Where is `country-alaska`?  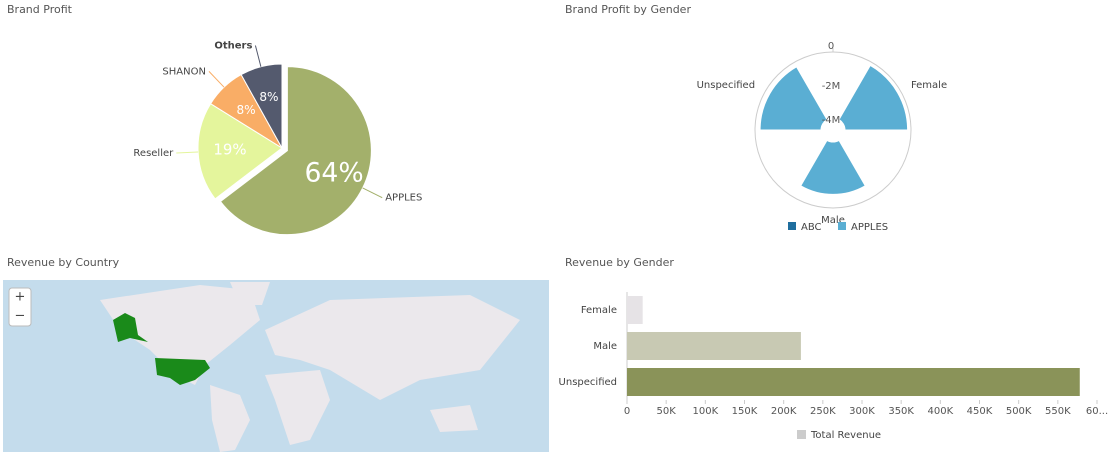
country-alaska is located at coordinates (130, 327).